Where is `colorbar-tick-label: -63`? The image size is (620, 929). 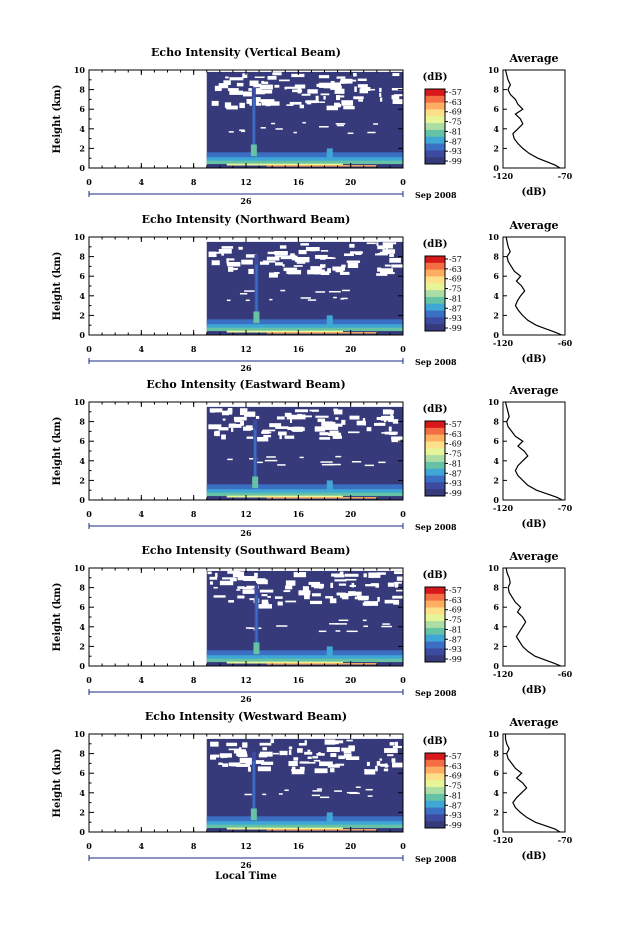 colorbar-tick-label: -63 is located at coordinates (455, 766).